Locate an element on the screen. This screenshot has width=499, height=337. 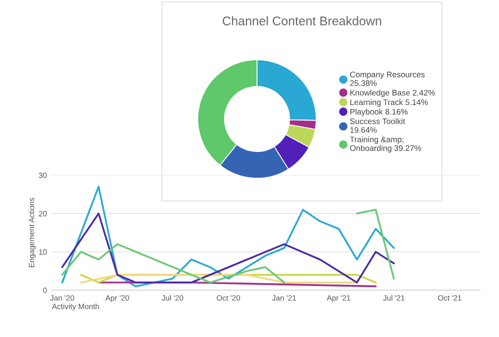
legend-label: Training &amp; Onboarding 39.27% is located at coordinates (386, 144).